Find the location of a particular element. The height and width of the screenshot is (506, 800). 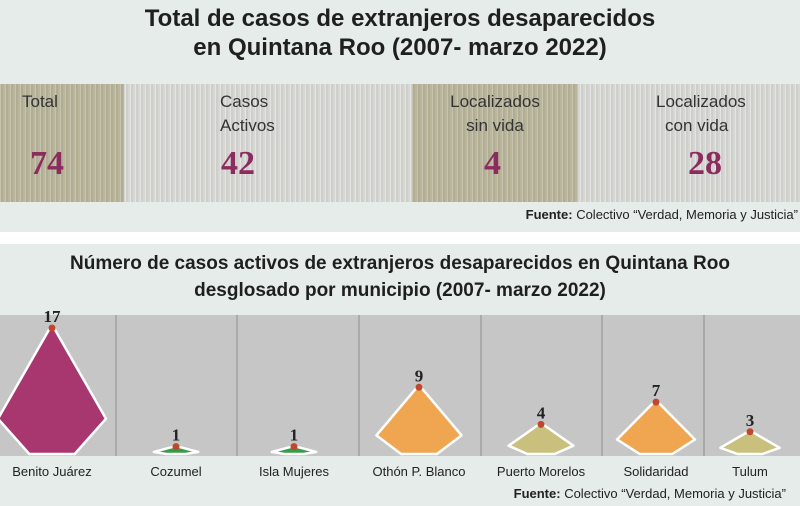

category-label-6: Solidaridad is located at coordinates (655, 471).